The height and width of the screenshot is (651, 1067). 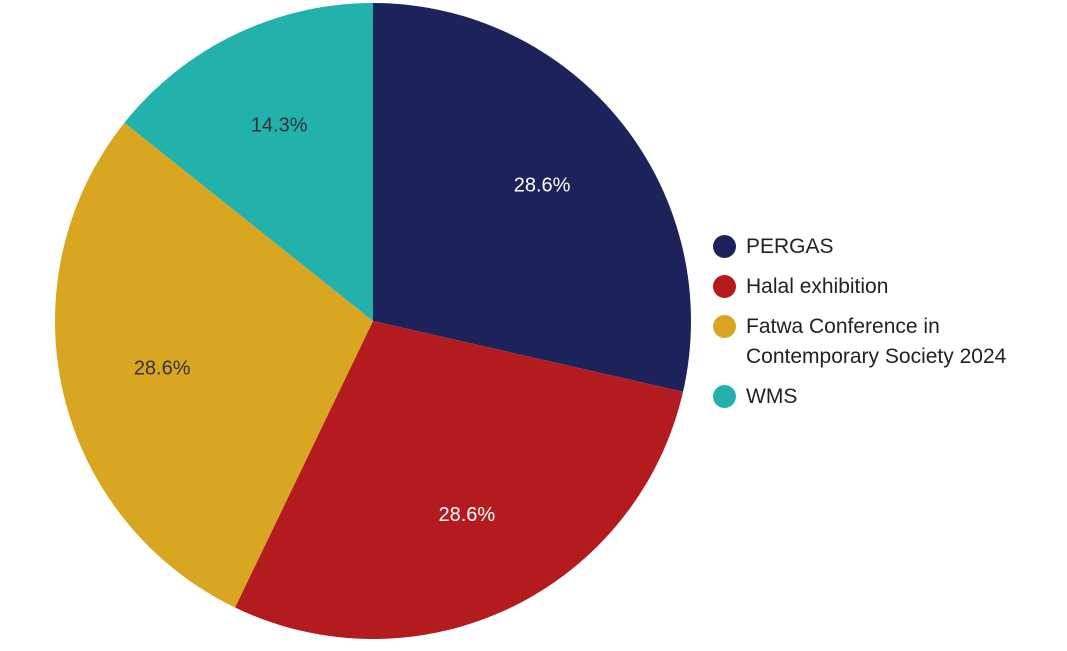 What do you see at coordinates (790, 246) in the screenshot?
I see `legend-label: PERGAS` at bounding box center [790, 246].